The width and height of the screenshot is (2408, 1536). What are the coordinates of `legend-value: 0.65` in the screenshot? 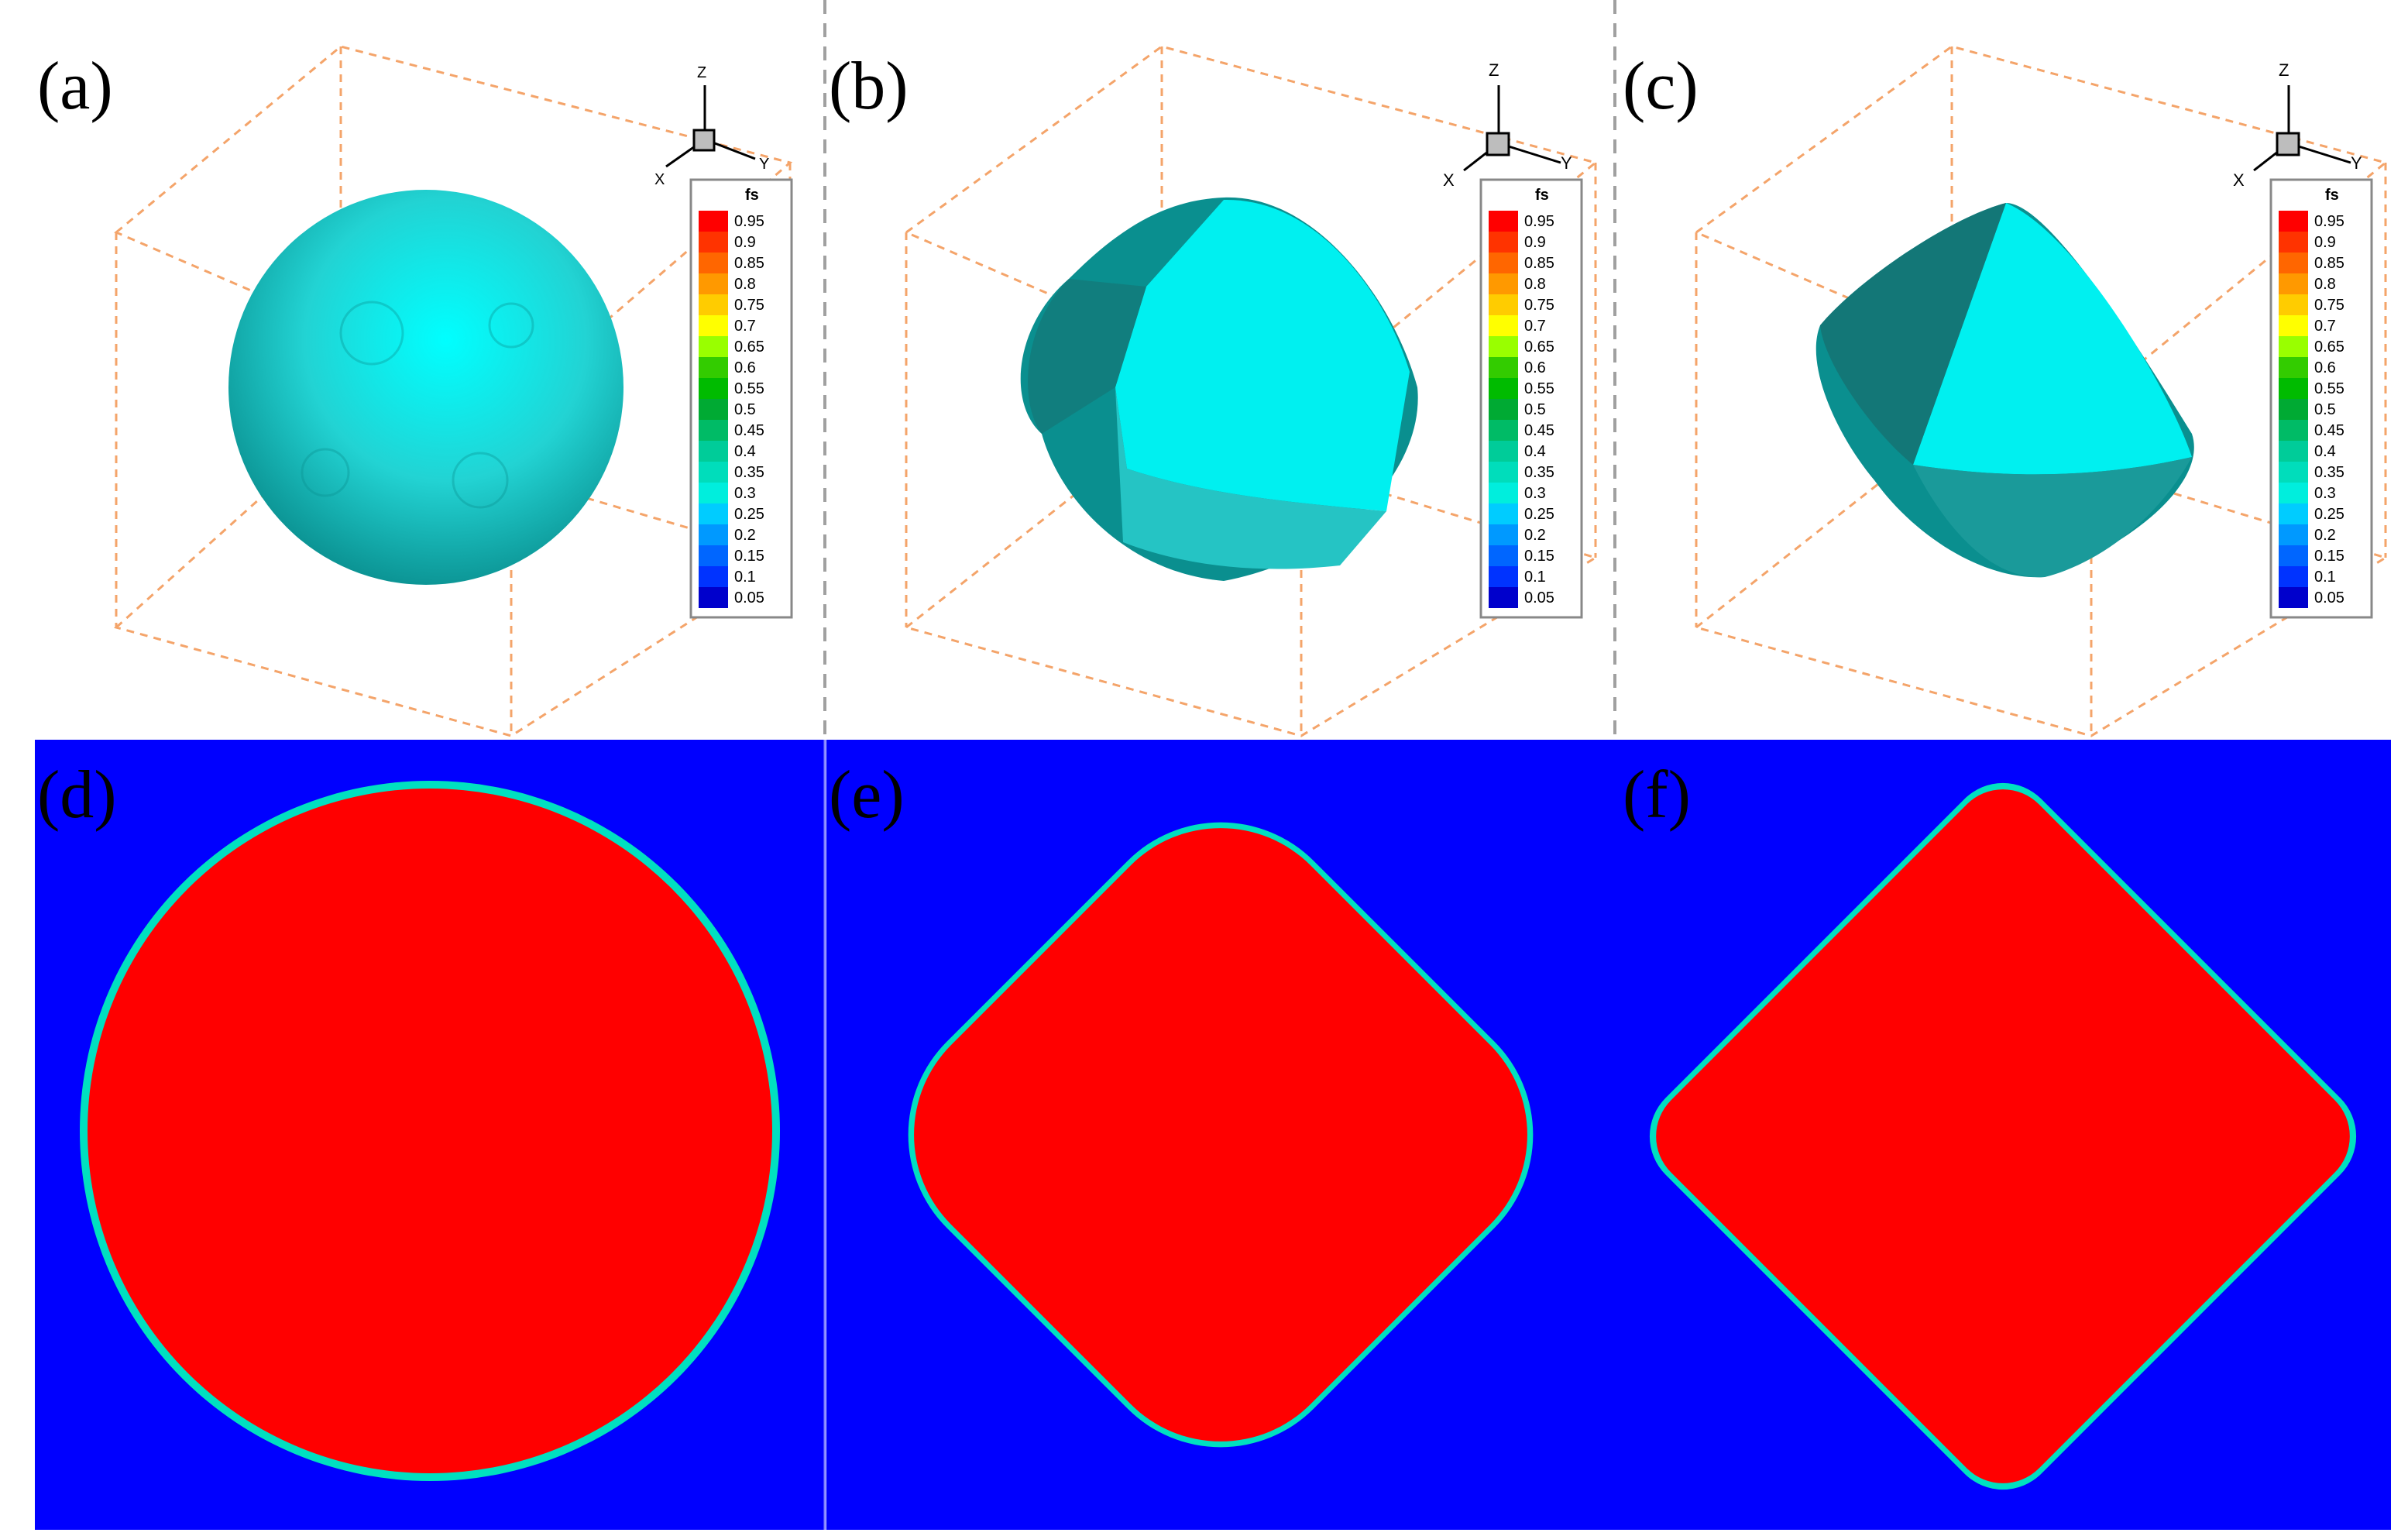 It's located at (2329, 347).